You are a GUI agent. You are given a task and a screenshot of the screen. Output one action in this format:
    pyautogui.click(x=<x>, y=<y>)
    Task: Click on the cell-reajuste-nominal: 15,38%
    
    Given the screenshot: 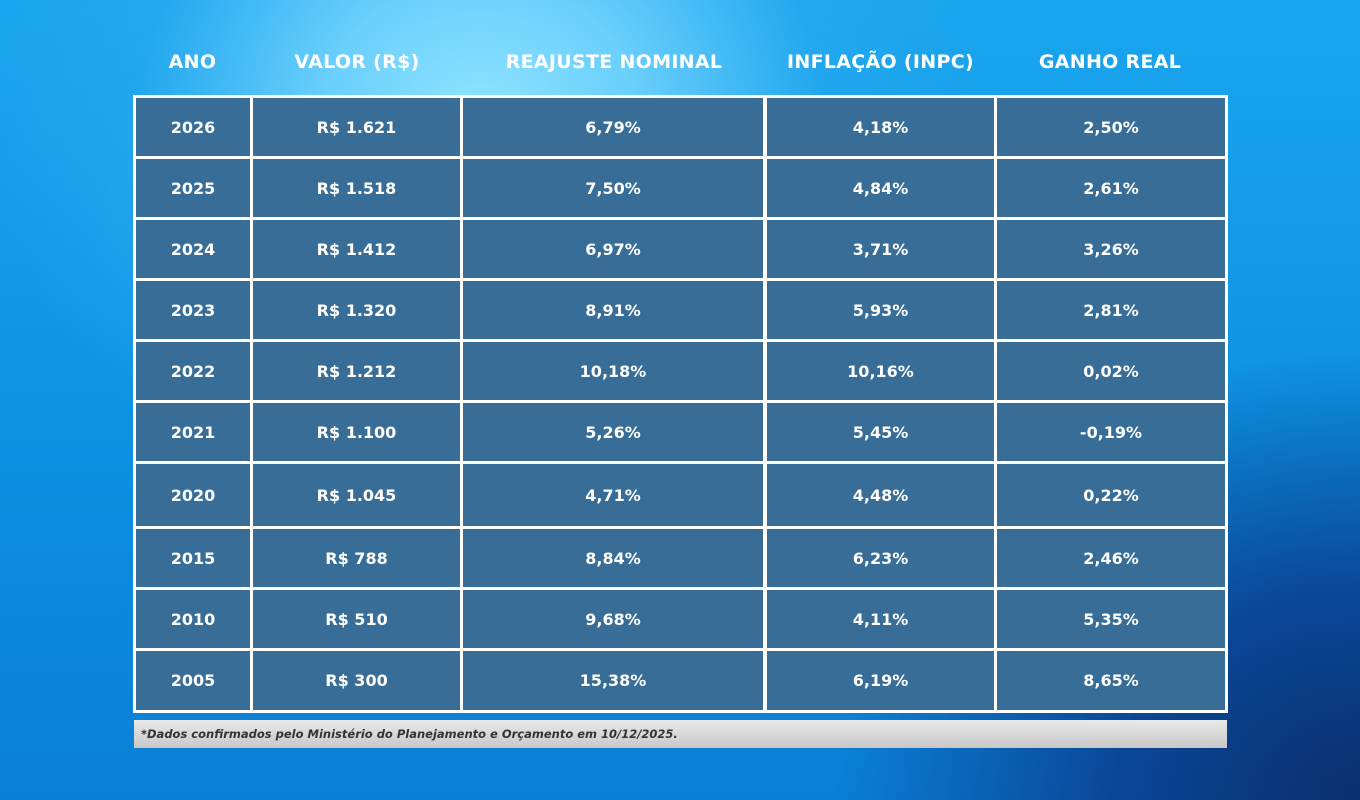 What is the action you would take?
    pyautogui.click(x=613, y=680)
    